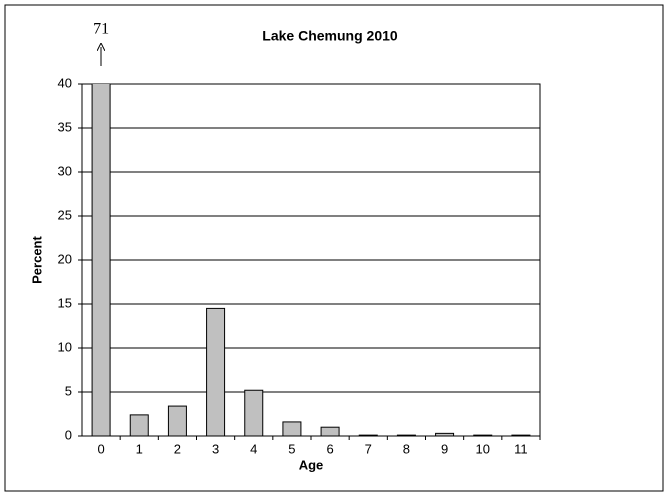 This screenshot has width=668, height=497. I want to click on x-tick-label: 9, so click(444, 448).